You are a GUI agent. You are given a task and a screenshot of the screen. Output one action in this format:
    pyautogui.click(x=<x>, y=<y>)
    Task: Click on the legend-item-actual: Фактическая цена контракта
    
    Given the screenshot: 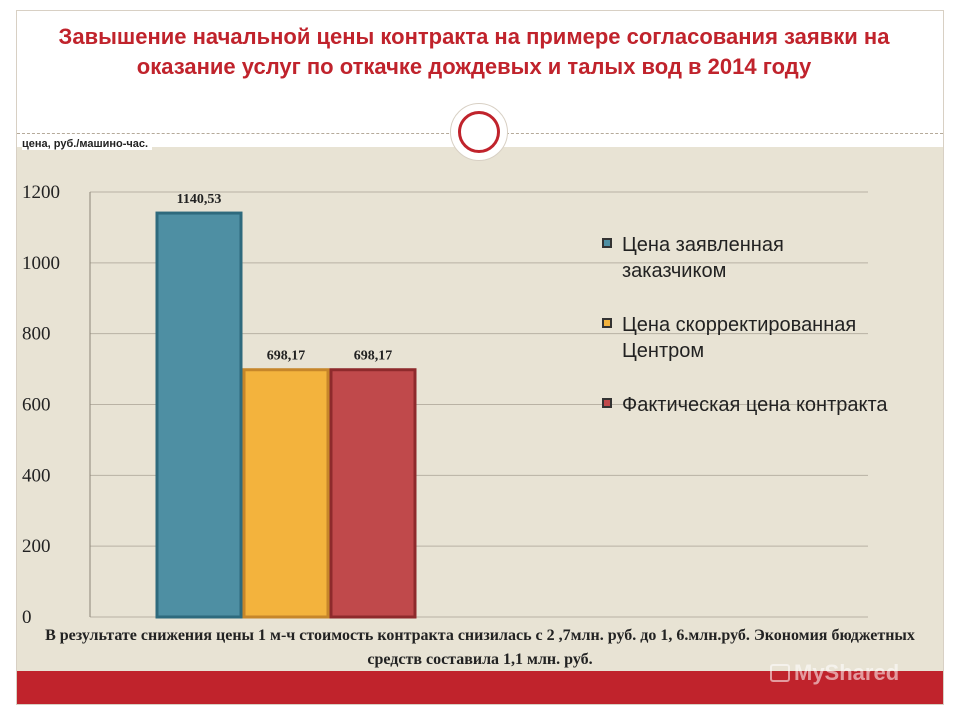 What is the action you would take?
    pyautogui.click(x=745, y=405)
    